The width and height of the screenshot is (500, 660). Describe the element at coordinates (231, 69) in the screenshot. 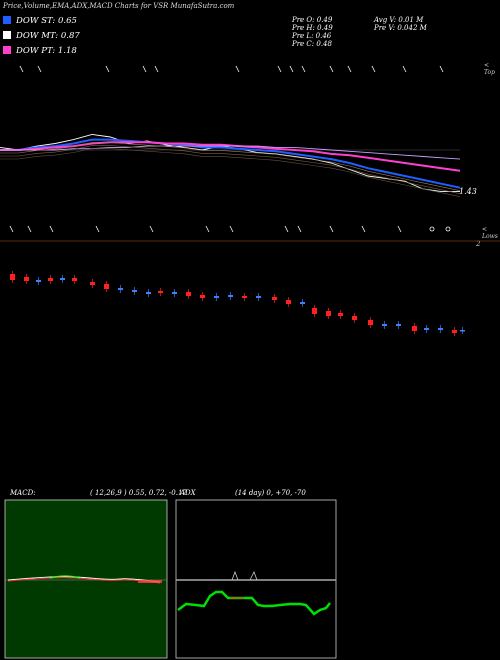

I see `top-ticks` at that location.